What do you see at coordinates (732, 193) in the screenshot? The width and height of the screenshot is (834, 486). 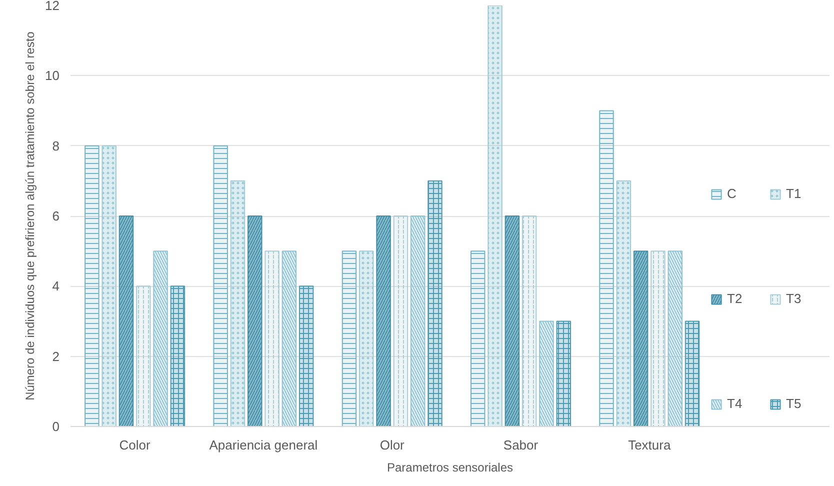 I see `legend-label: C` at bounding box center [732, 193].